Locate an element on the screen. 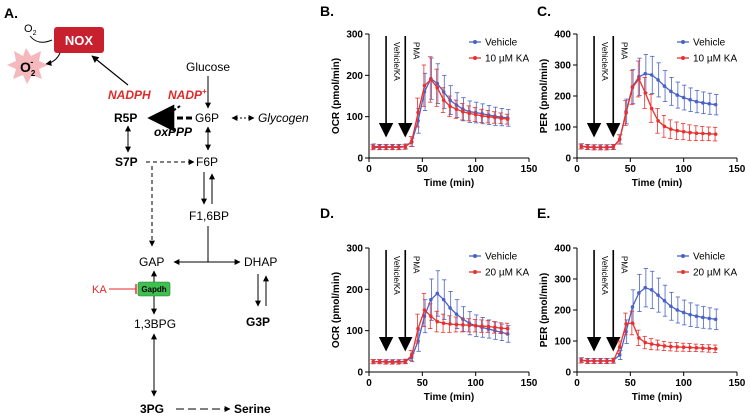 This screenshot has height=417, width=750. serine-label: Serine is located at coordinates (252, 409).